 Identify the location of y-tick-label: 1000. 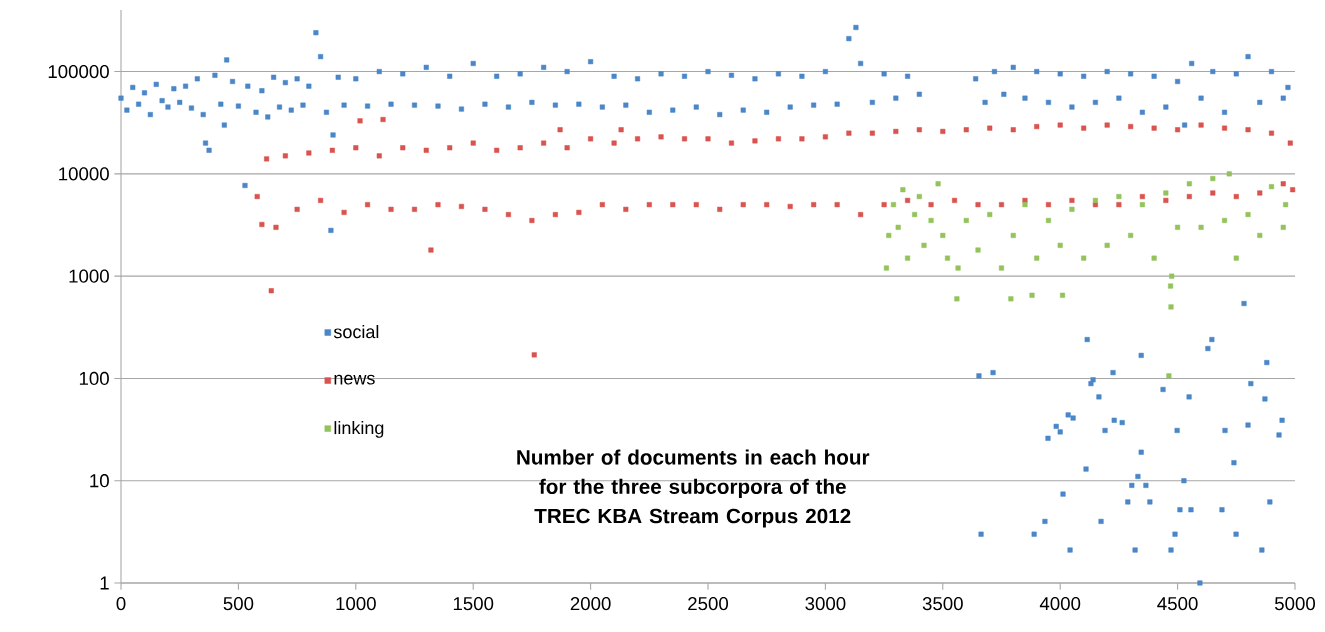
(89, 276).